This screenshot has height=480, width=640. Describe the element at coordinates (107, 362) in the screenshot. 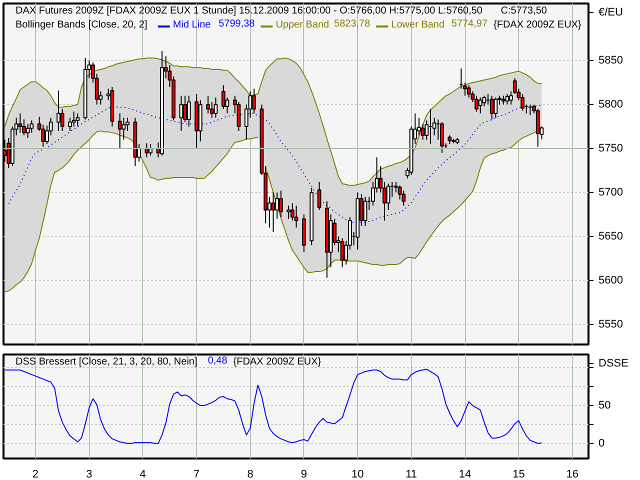

I see `series-label: DSS Bressert [Close, 21, 3, 20, 80, Nein]` at that location.